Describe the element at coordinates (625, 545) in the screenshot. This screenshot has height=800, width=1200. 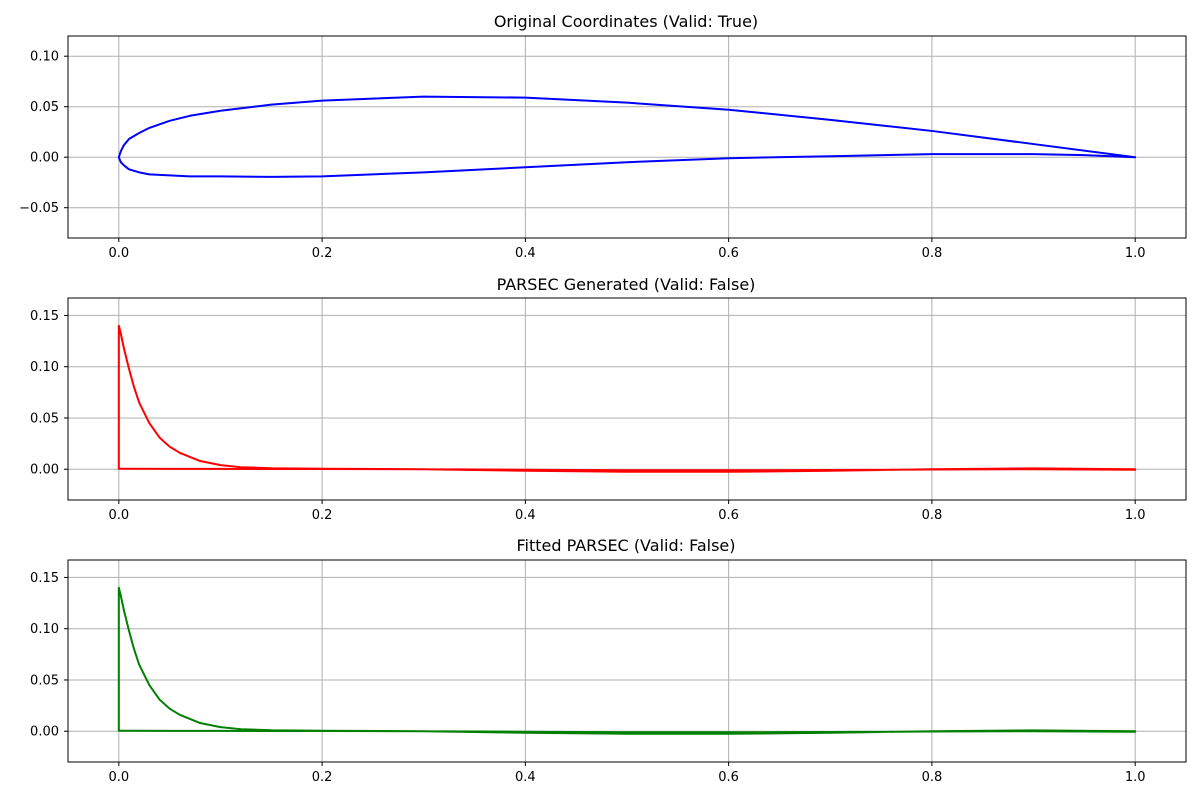
I see `panel-title: Fitted PARSEC (Valid: False)` at that location.